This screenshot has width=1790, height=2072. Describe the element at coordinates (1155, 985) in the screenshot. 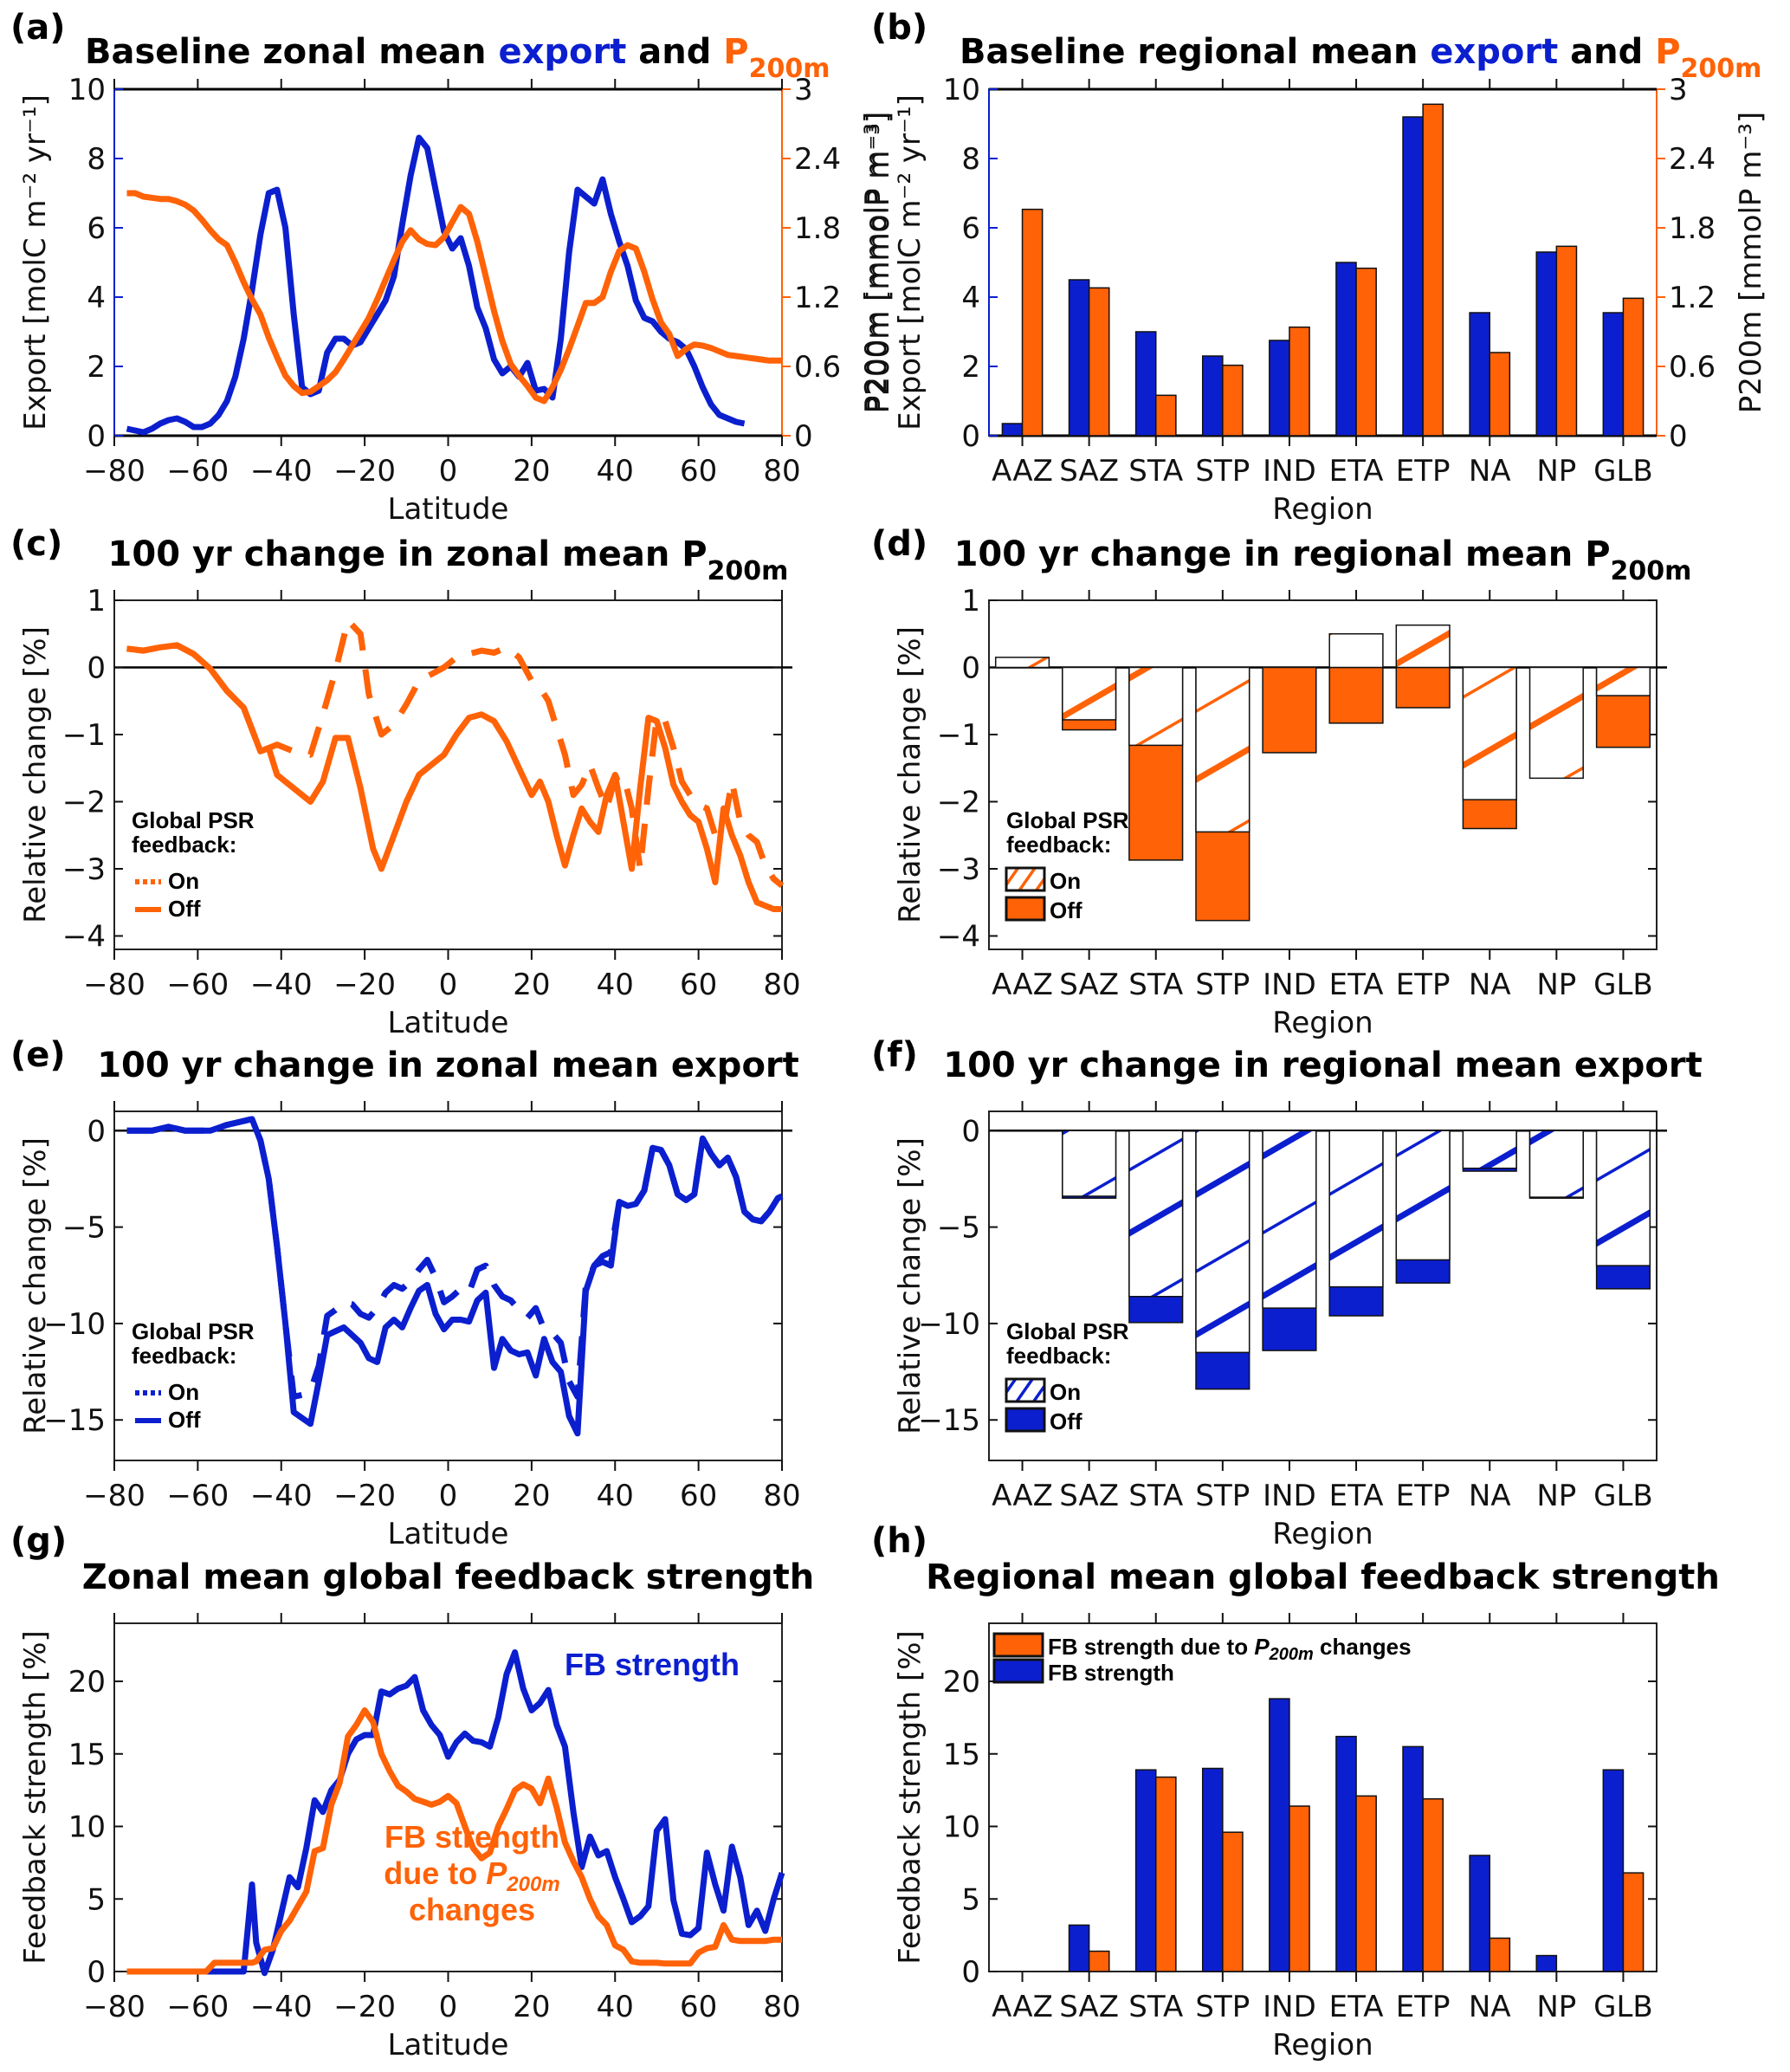

I see `x-tick-label: STA` at that location.